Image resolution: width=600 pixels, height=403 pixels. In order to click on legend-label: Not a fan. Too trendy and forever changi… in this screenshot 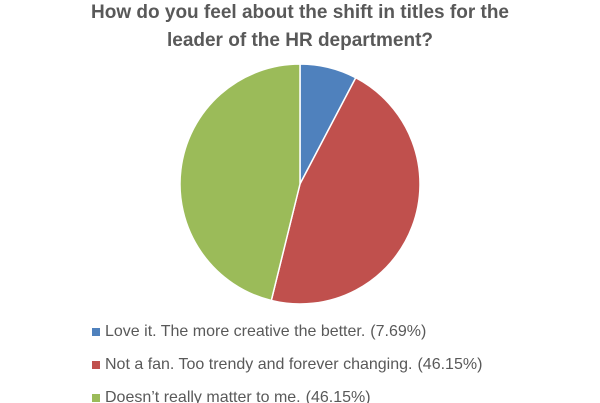, I will do `click(293, 364)`.